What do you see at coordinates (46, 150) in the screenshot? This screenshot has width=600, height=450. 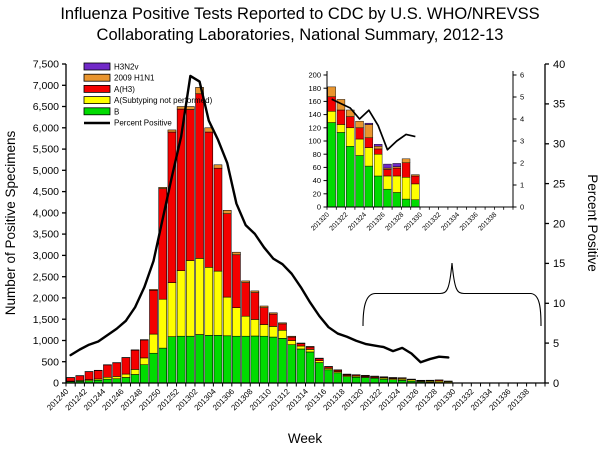 I see `svg-text: 5,500` at bounding box center [46, 150].